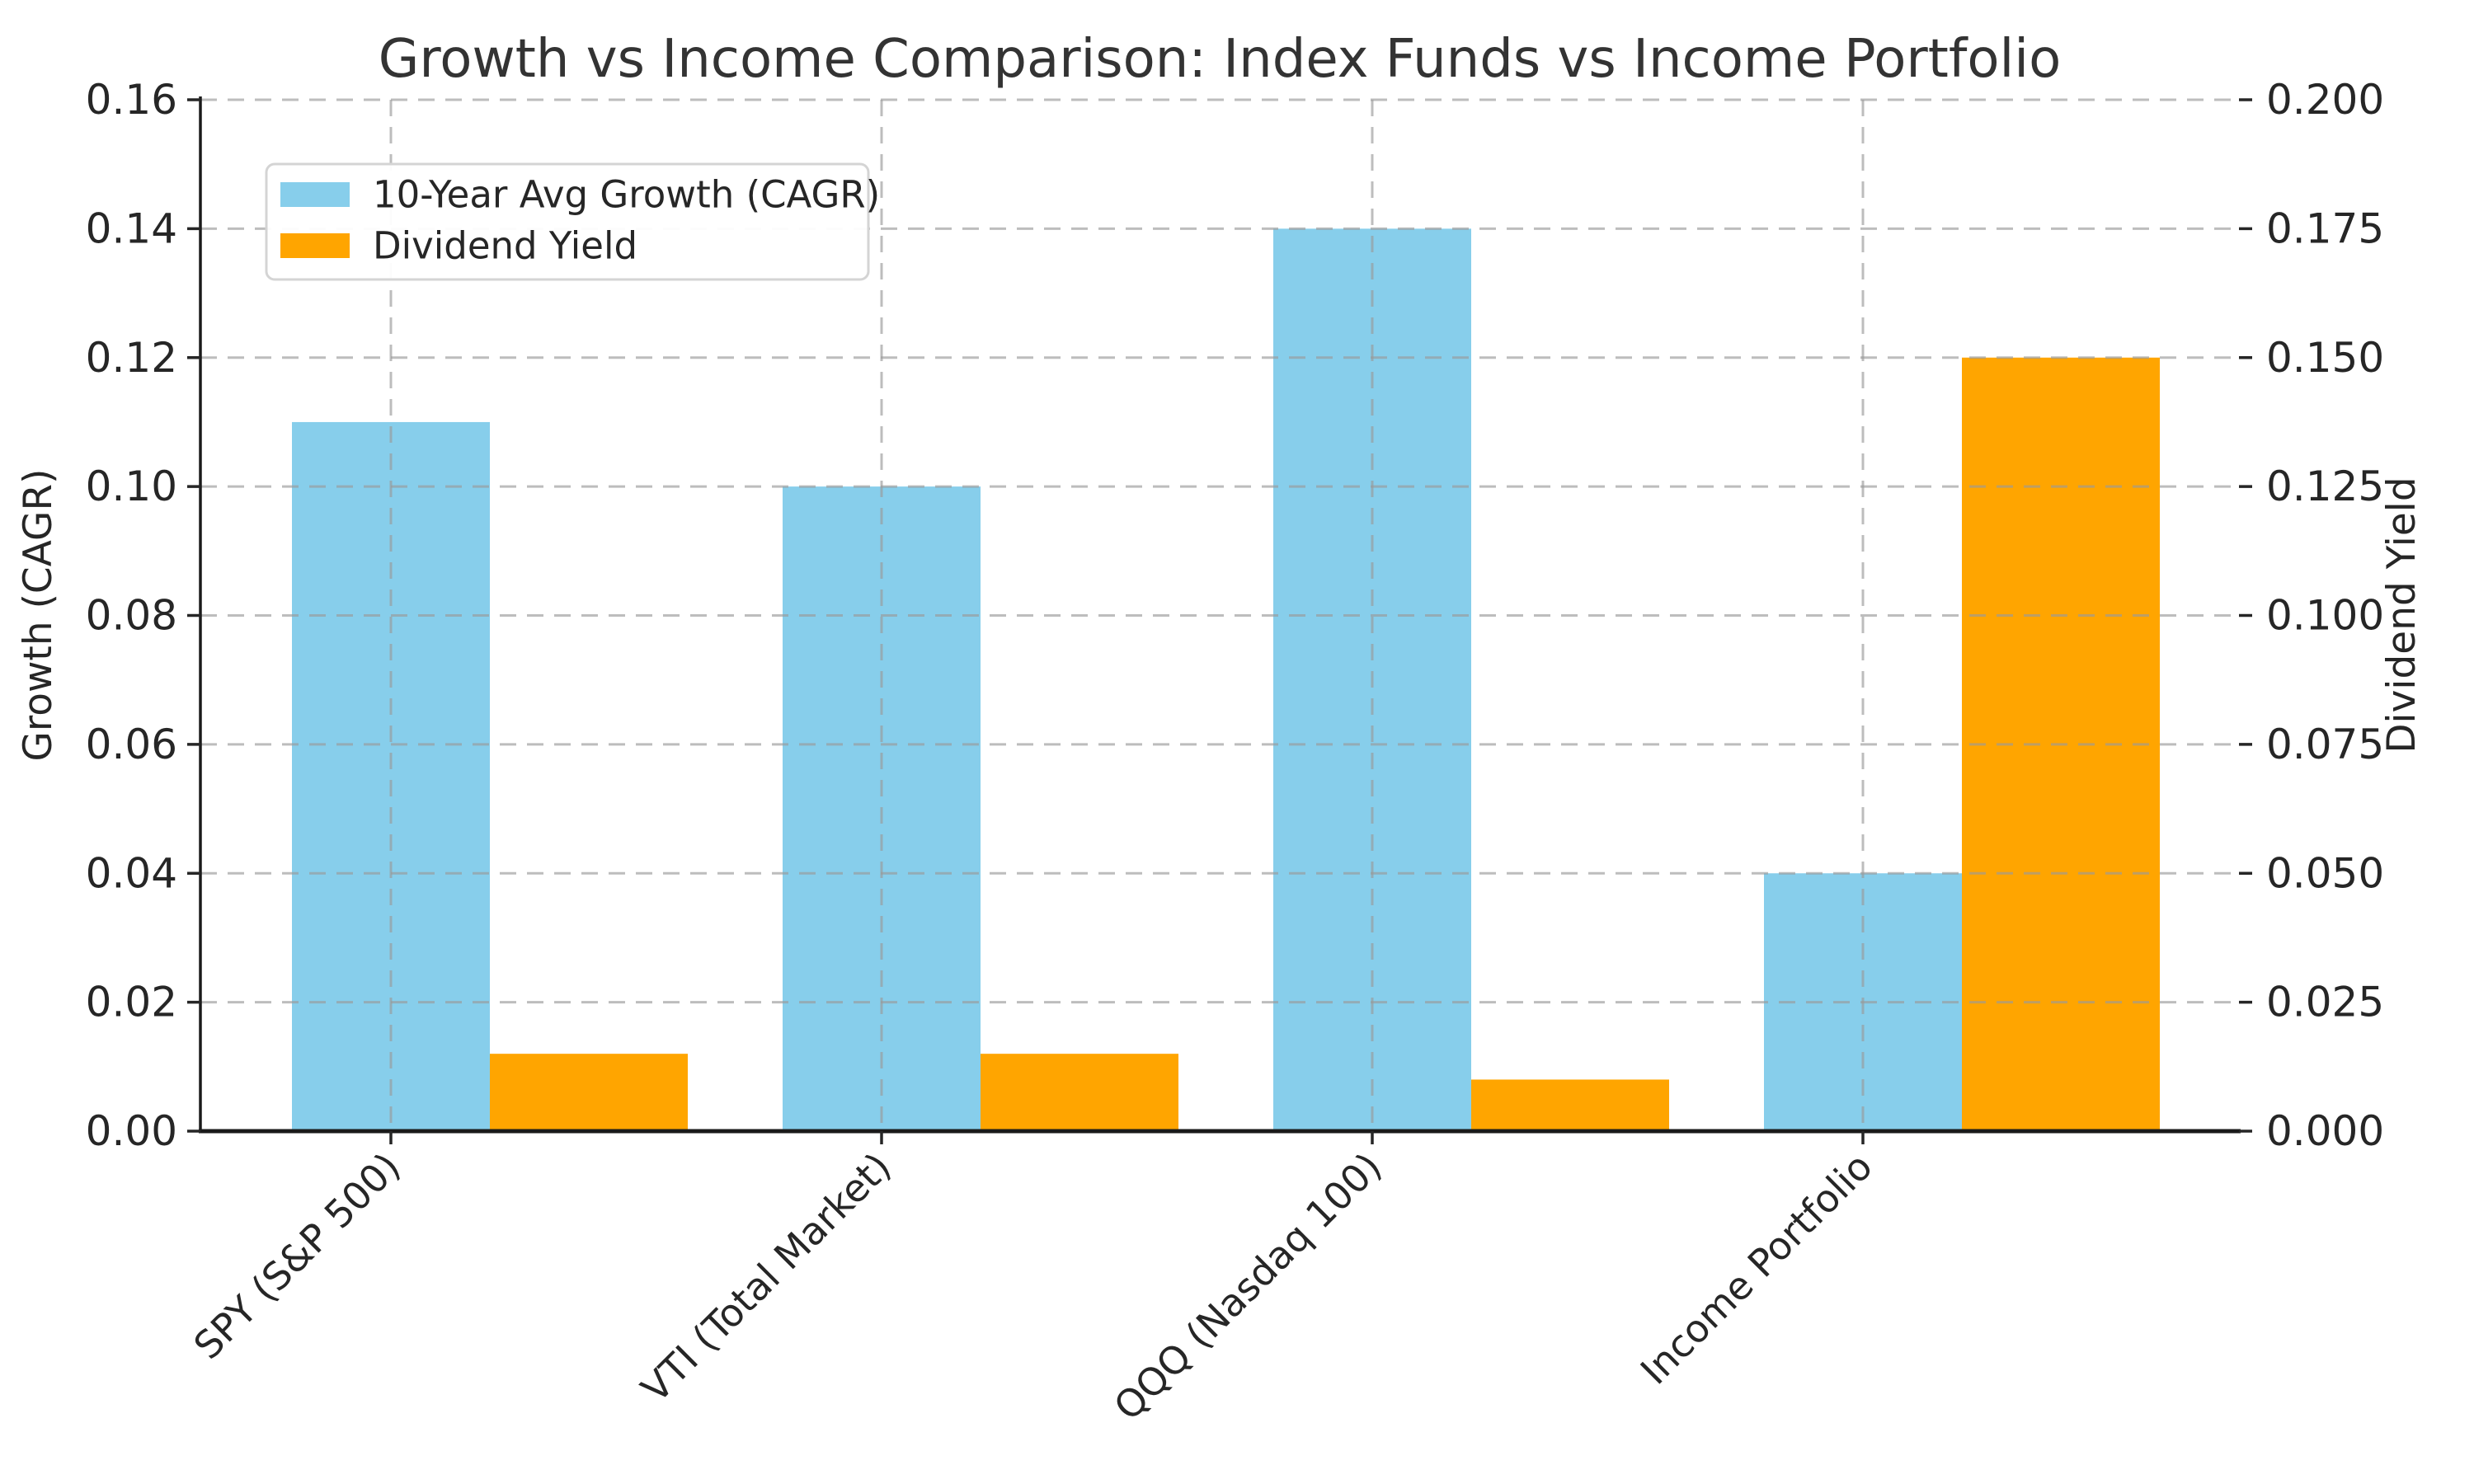 This screenshot has width=2474, height=1484. Describe the element at coordinates (38, 615) in the screenshot. I see `y-axis-label-left: Growth (CAGR)` at that location.